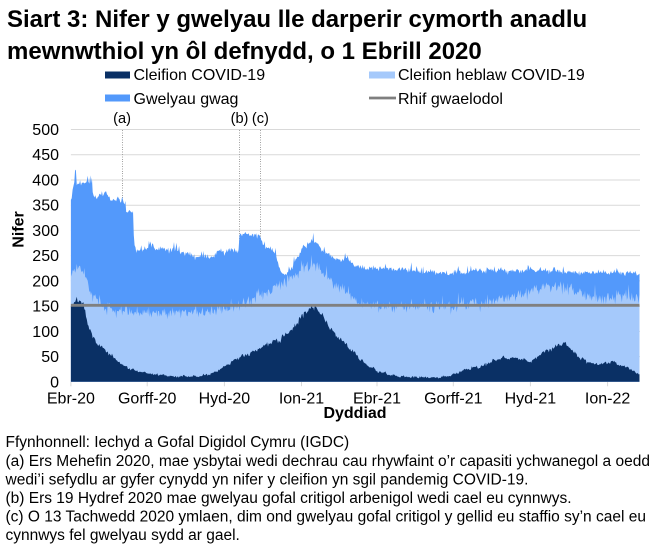  What do you see at coordinates (225, 399) in the screenshot?
I see `svg-text: Hyd-20` at bounding box center [225, 399].